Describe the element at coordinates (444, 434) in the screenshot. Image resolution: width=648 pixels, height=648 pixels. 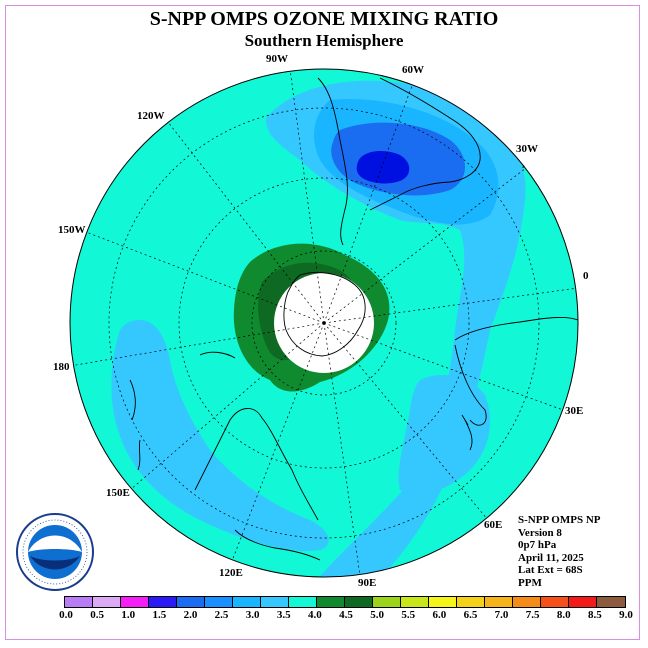
I see `ozone-region-3-0-east` at that location.